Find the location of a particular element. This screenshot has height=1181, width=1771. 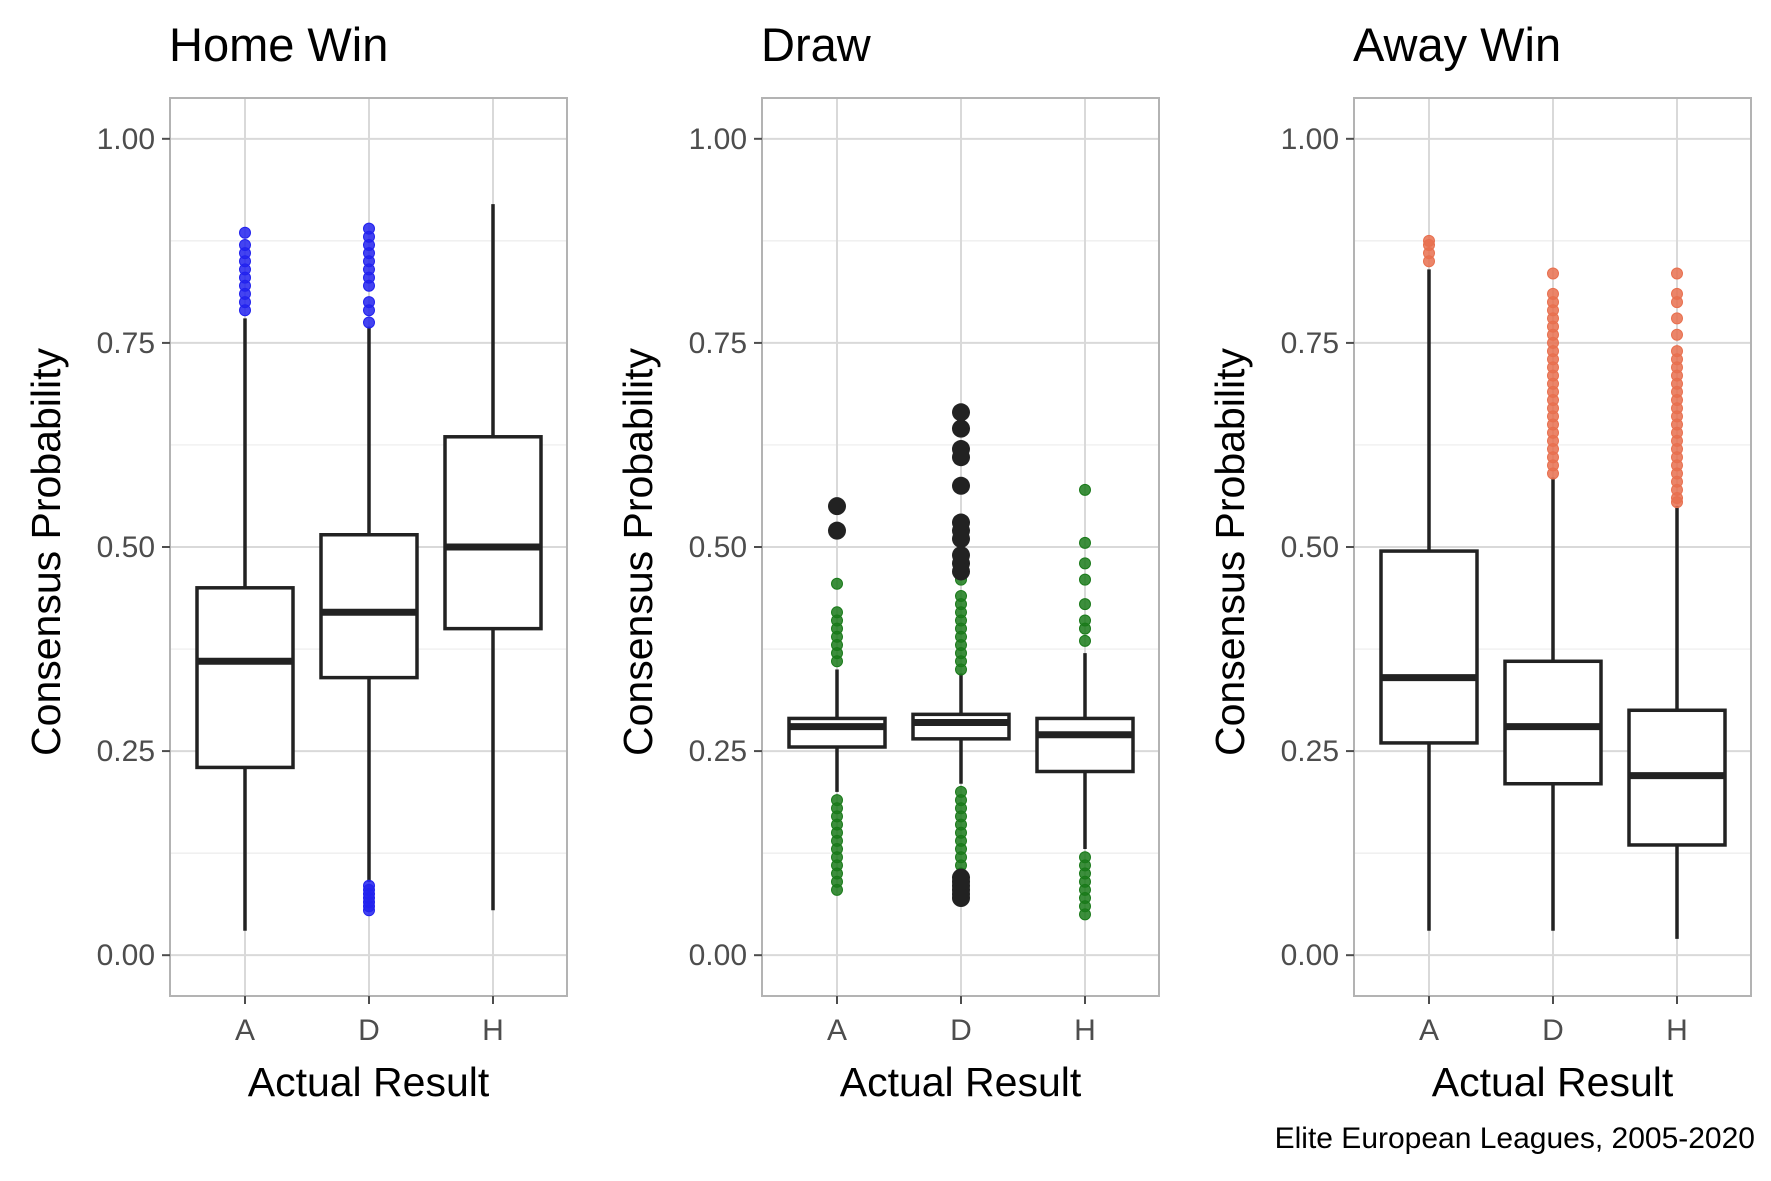

panel-title: Home Win is located at coordinates (278, 44).